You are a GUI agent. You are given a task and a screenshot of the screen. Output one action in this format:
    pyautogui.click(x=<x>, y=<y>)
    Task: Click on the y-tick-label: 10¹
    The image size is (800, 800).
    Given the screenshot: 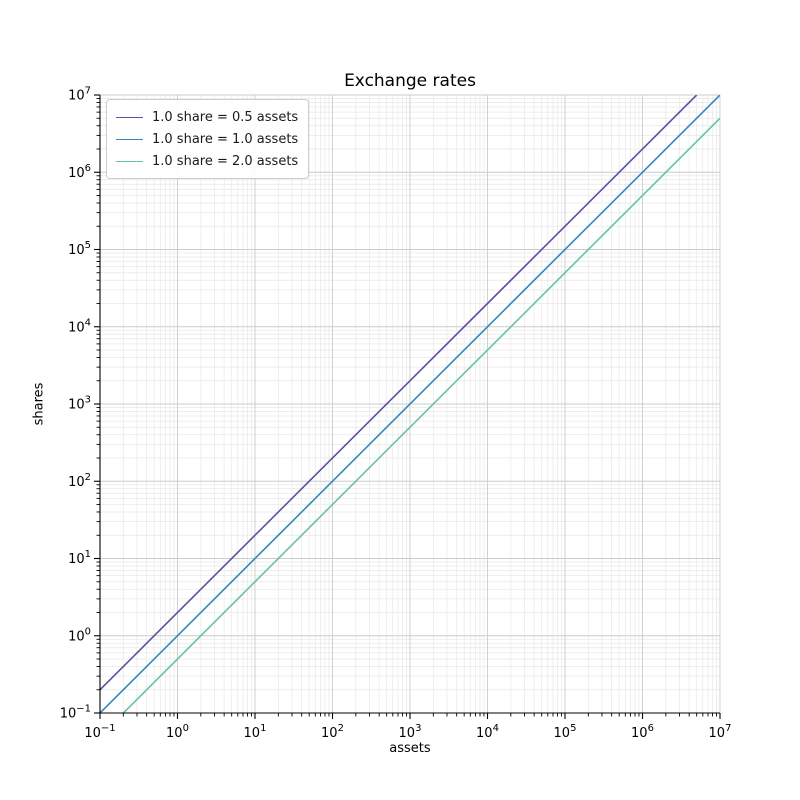 What is the action you would take?
    pyautogui.click(x=79, y=558)
    